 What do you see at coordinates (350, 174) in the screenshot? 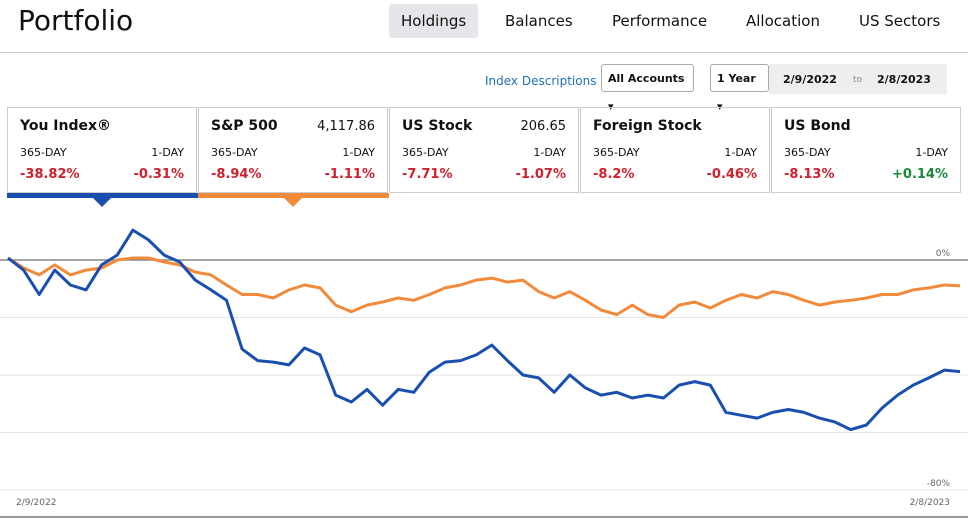
I see `change-value: -1.11%` at bounding box center [350, 174].